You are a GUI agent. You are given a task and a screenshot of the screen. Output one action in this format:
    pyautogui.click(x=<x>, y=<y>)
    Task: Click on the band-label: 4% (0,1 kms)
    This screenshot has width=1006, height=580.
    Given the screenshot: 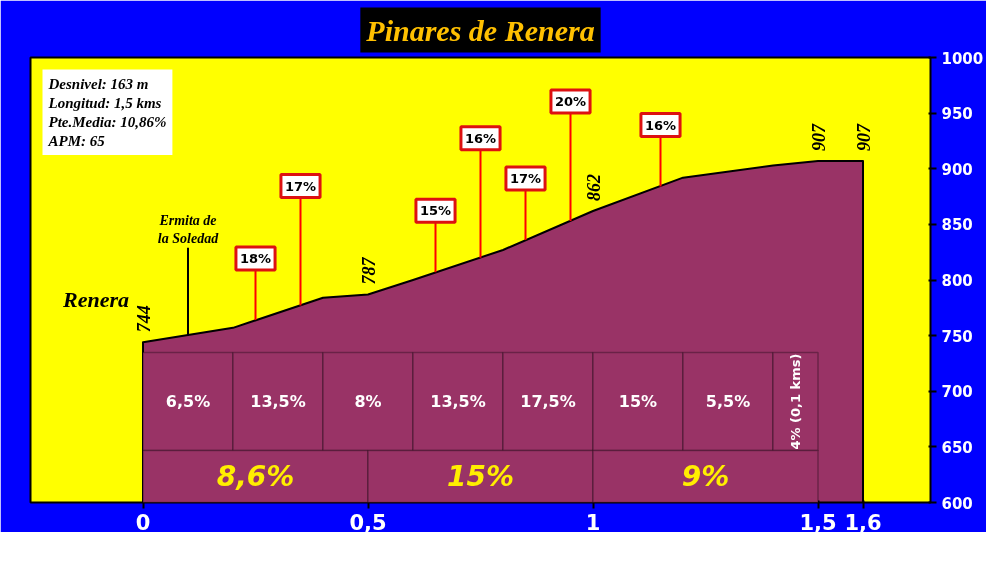 What is the action you would take?
    pyautogui.click(x=795, y=401)
    